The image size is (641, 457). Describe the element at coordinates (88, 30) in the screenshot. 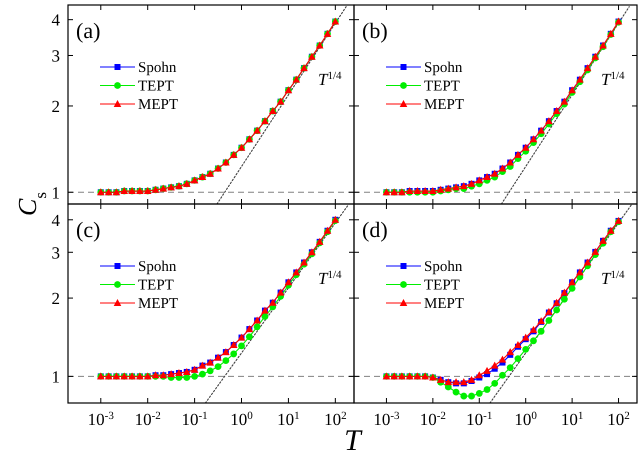

I see `annotation: (a)` at that location.